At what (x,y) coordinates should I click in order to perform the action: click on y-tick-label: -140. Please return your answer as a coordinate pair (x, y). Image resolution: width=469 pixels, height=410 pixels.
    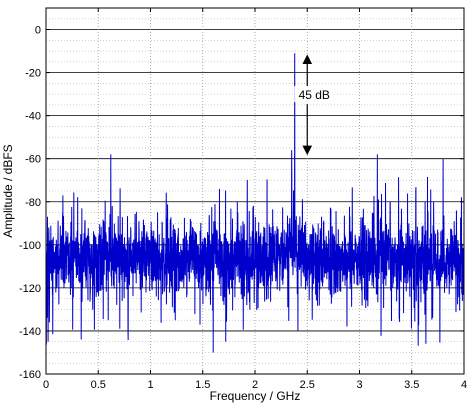
    Looking at the image, I should click on (30, 332).